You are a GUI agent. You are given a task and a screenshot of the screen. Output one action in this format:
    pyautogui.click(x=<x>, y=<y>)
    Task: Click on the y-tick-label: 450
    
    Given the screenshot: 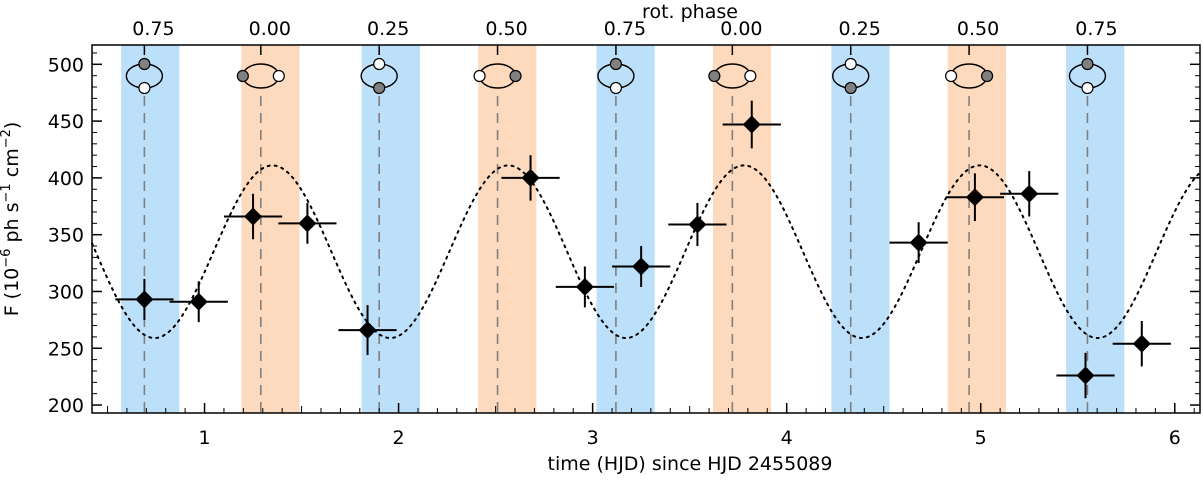 What is the action you would take?
    pyautogui.click(x=66, y=122)
    